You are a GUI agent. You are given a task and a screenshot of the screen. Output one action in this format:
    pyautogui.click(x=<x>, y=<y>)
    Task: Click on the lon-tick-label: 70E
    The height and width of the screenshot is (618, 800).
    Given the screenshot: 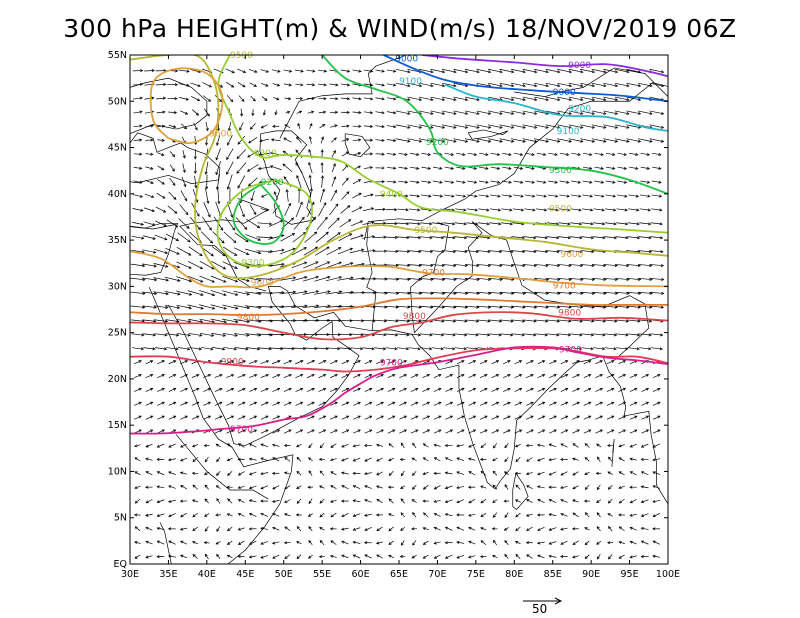 What is the action you would take?
    pyautogui.click(x=437, y=574)
    